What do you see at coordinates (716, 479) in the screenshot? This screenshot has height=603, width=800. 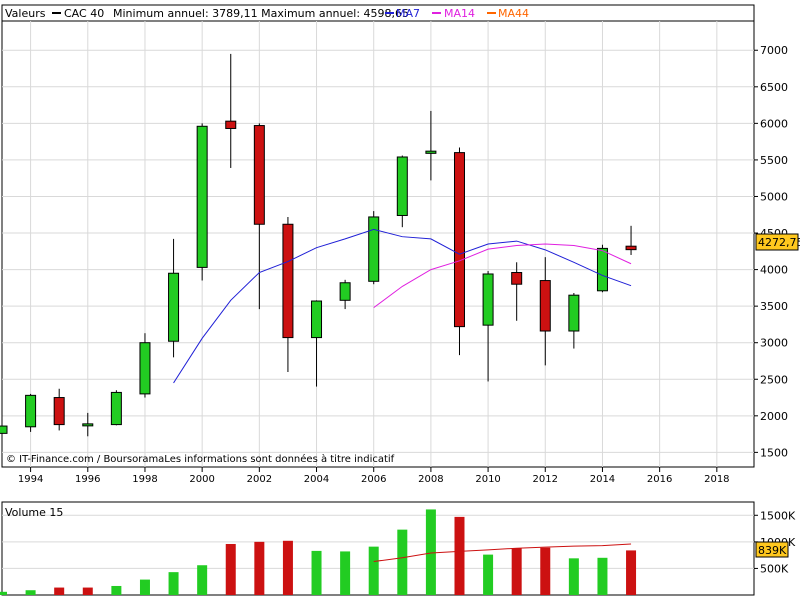 I see `x-tick-label: 2018` at bounding box center [716, 479].